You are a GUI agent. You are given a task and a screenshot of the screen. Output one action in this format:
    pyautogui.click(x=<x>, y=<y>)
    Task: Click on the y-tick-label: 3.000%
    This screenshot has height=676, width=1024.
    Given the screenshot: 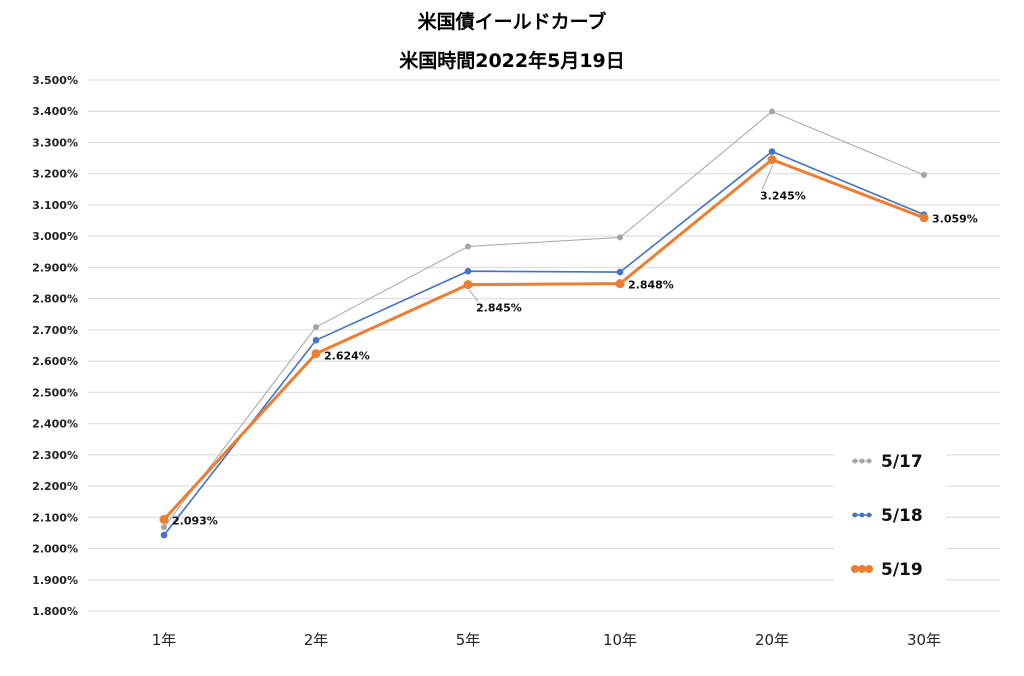 What is the action you would take?
    pyautogui.click(x=55, y=236)
    